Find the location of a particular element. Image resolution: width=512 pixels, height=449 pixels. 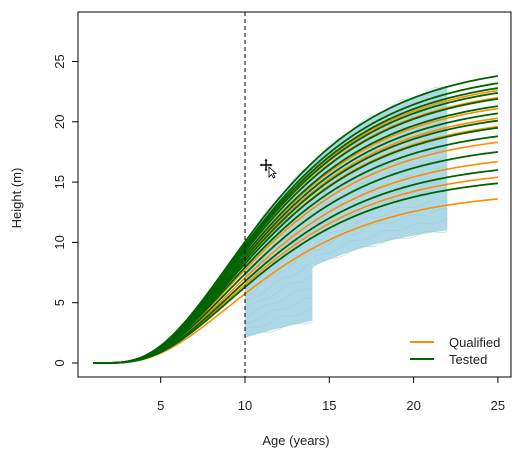

legend-label-tested: Tested is located at coordinates (468, 359).